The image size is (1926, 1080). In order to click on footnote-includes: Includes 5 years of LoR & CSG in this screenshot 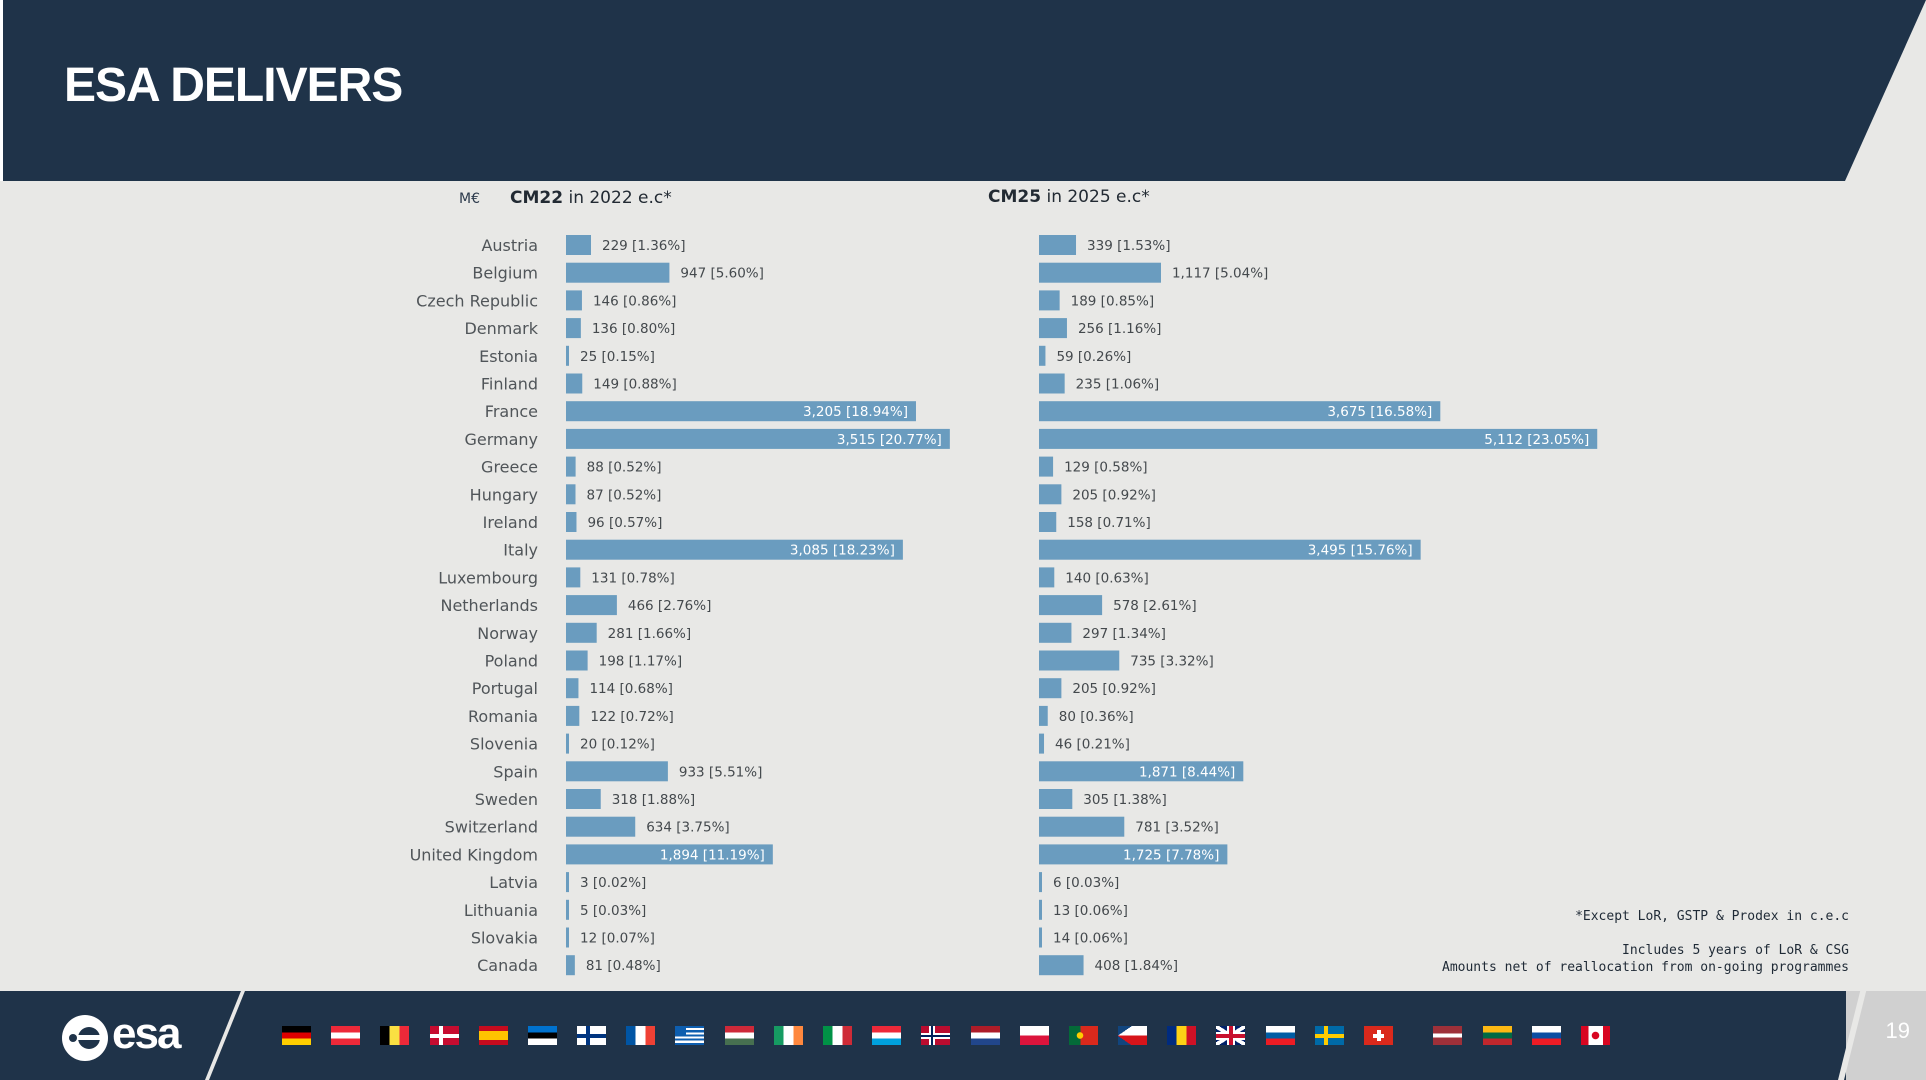, I will do `click(1735, 950)`.